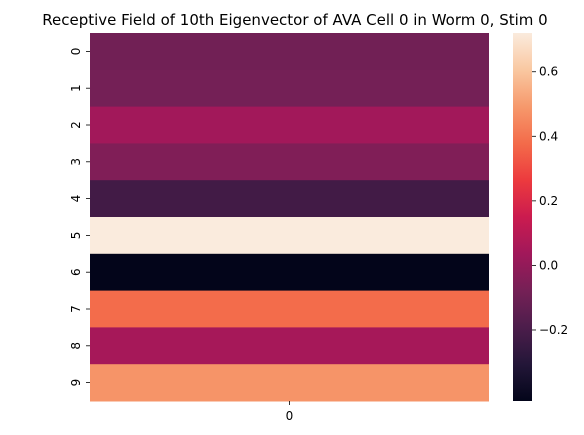 Image resolution: width=584 pixels, height=435 pixels. I want to click on x-tick-label: 0, so click(290, 416).